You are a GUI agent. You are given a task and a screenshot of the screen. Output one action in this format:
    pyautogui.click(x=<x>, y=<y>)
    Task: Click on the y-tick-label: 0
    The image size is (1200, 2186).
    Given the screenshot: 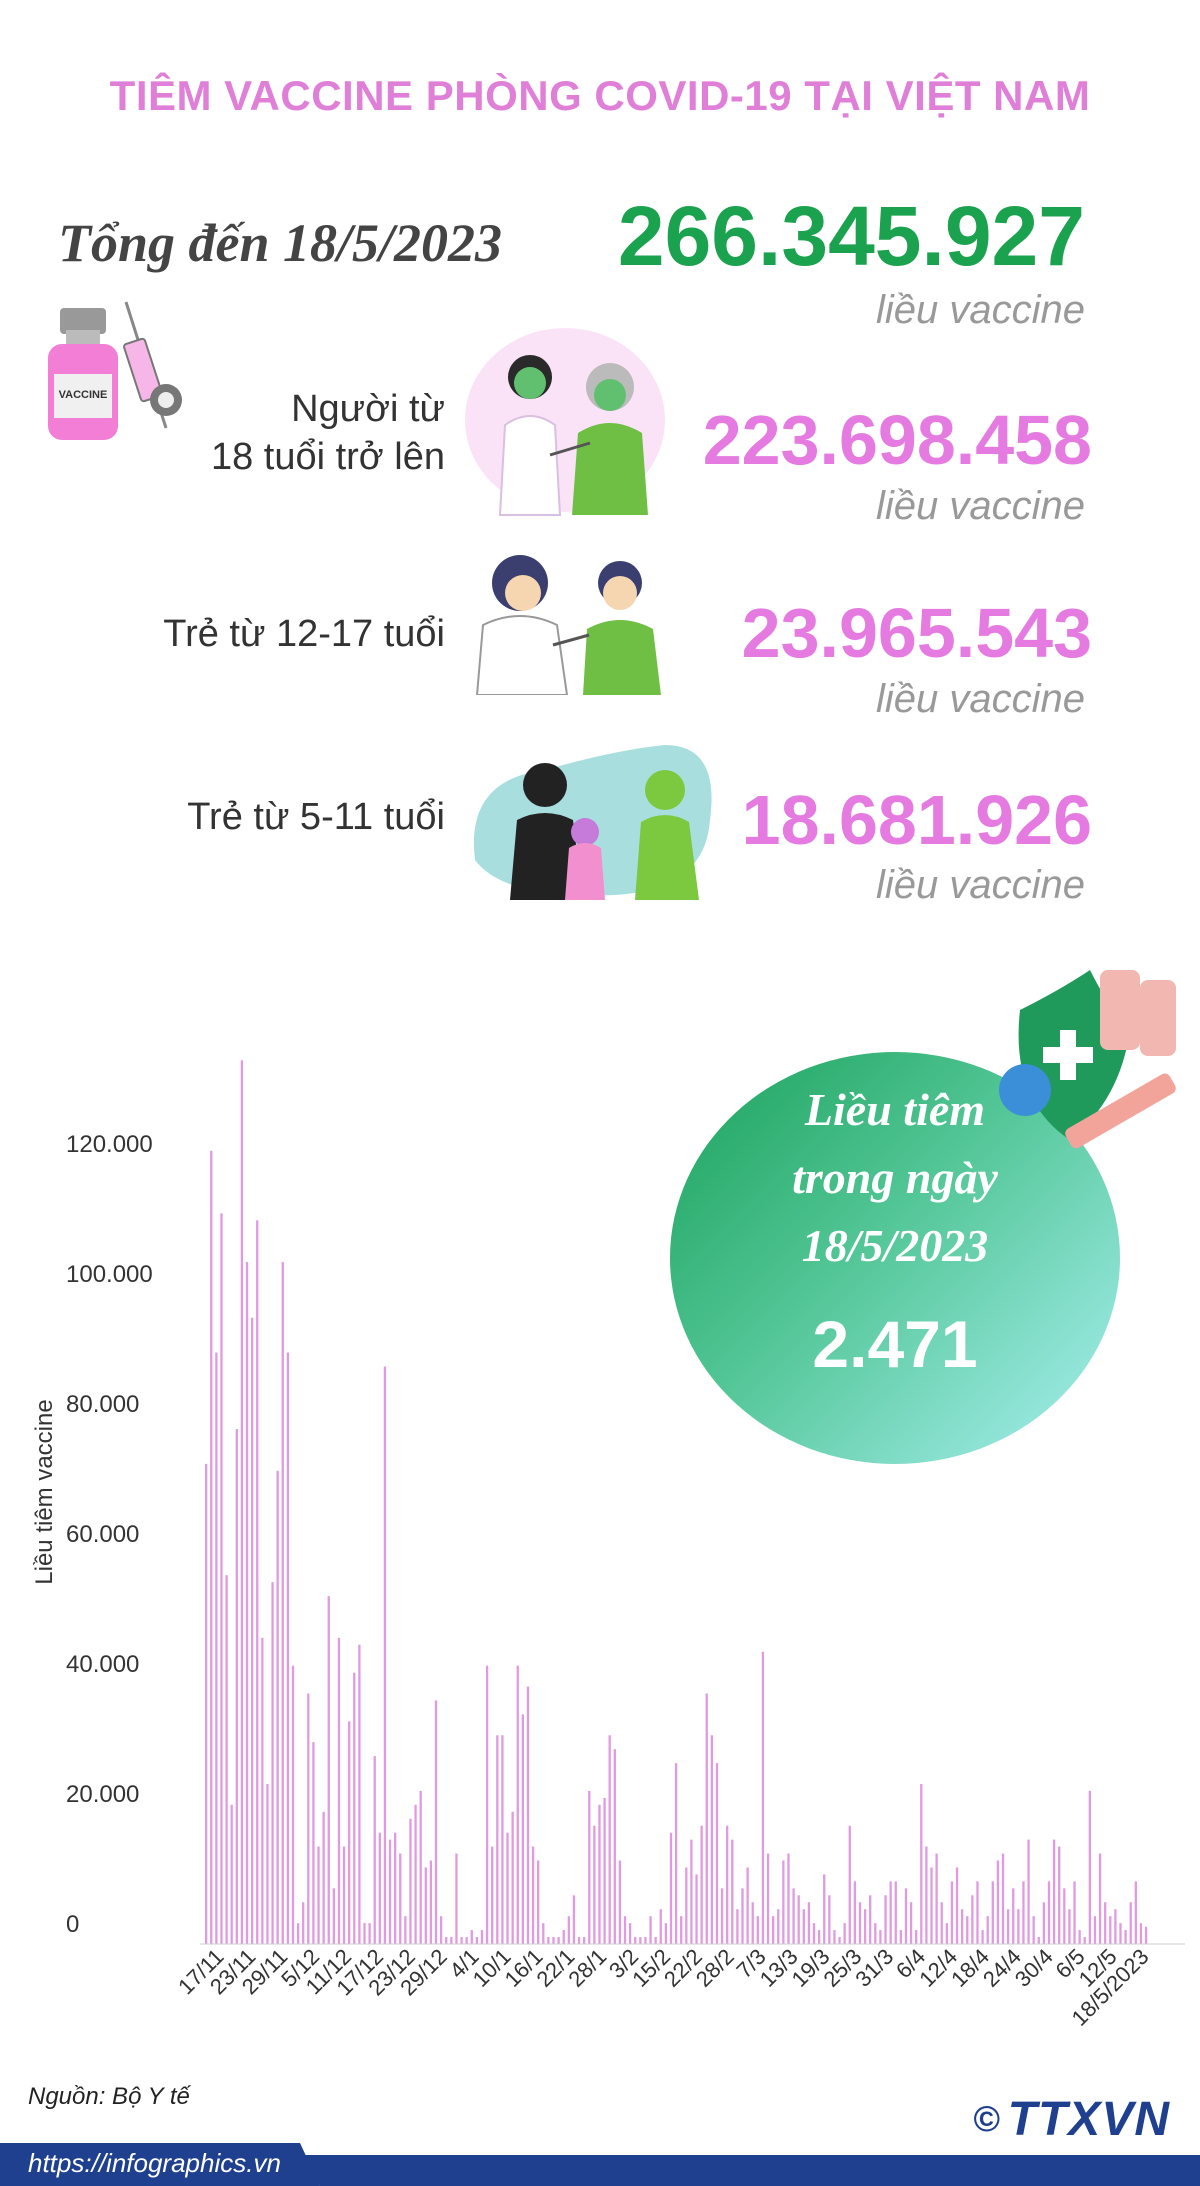 What is the action you would take?
    pyautogui.click(x=72, y=1924)
    